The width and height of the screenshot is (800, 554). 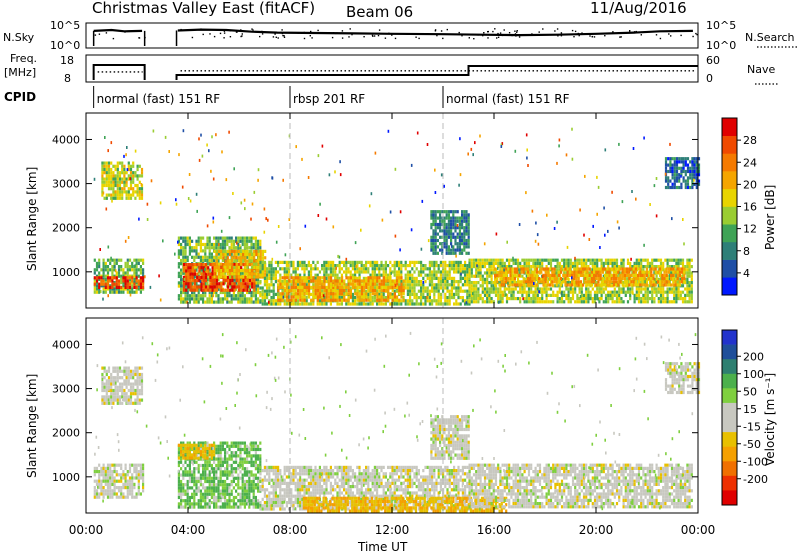 I want to click on date-label: 11/Aug/2016, so click(x=638, y=8).